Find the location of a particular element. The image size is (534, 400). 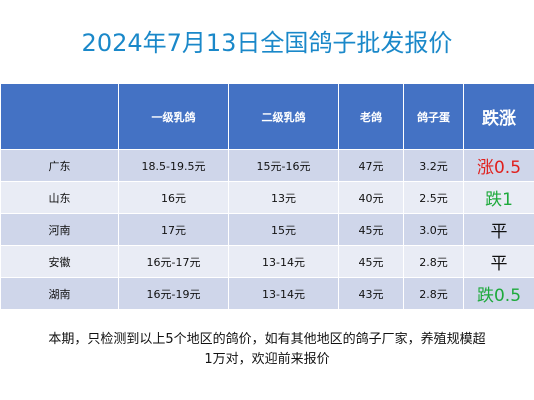

header-old: 老鸽 is located at coordinates (371, 116).